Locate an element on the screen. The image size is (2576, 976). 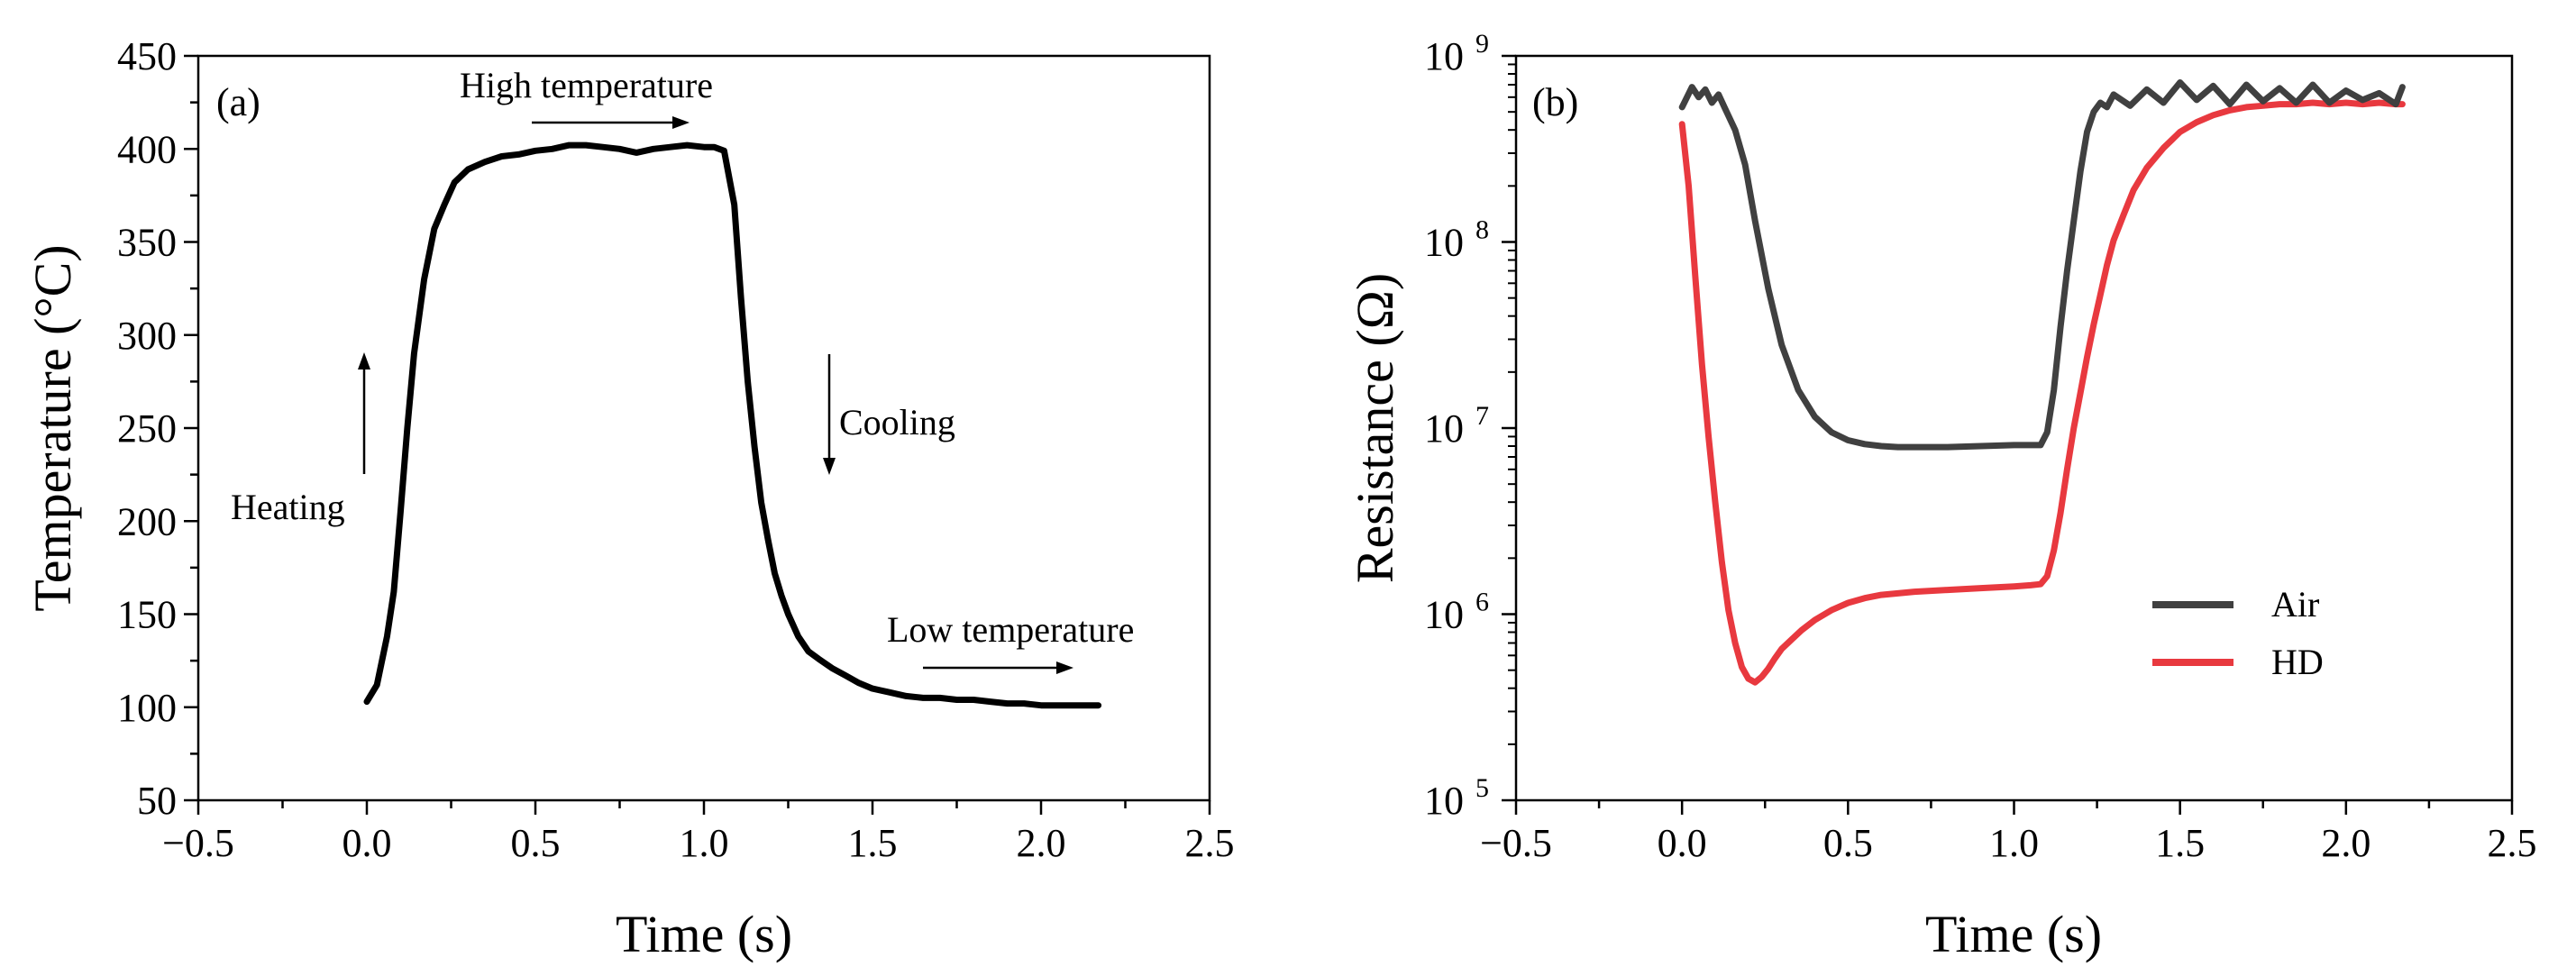
panel-a-x-tick-label: 0.0 is located at coordinates (367, 843).